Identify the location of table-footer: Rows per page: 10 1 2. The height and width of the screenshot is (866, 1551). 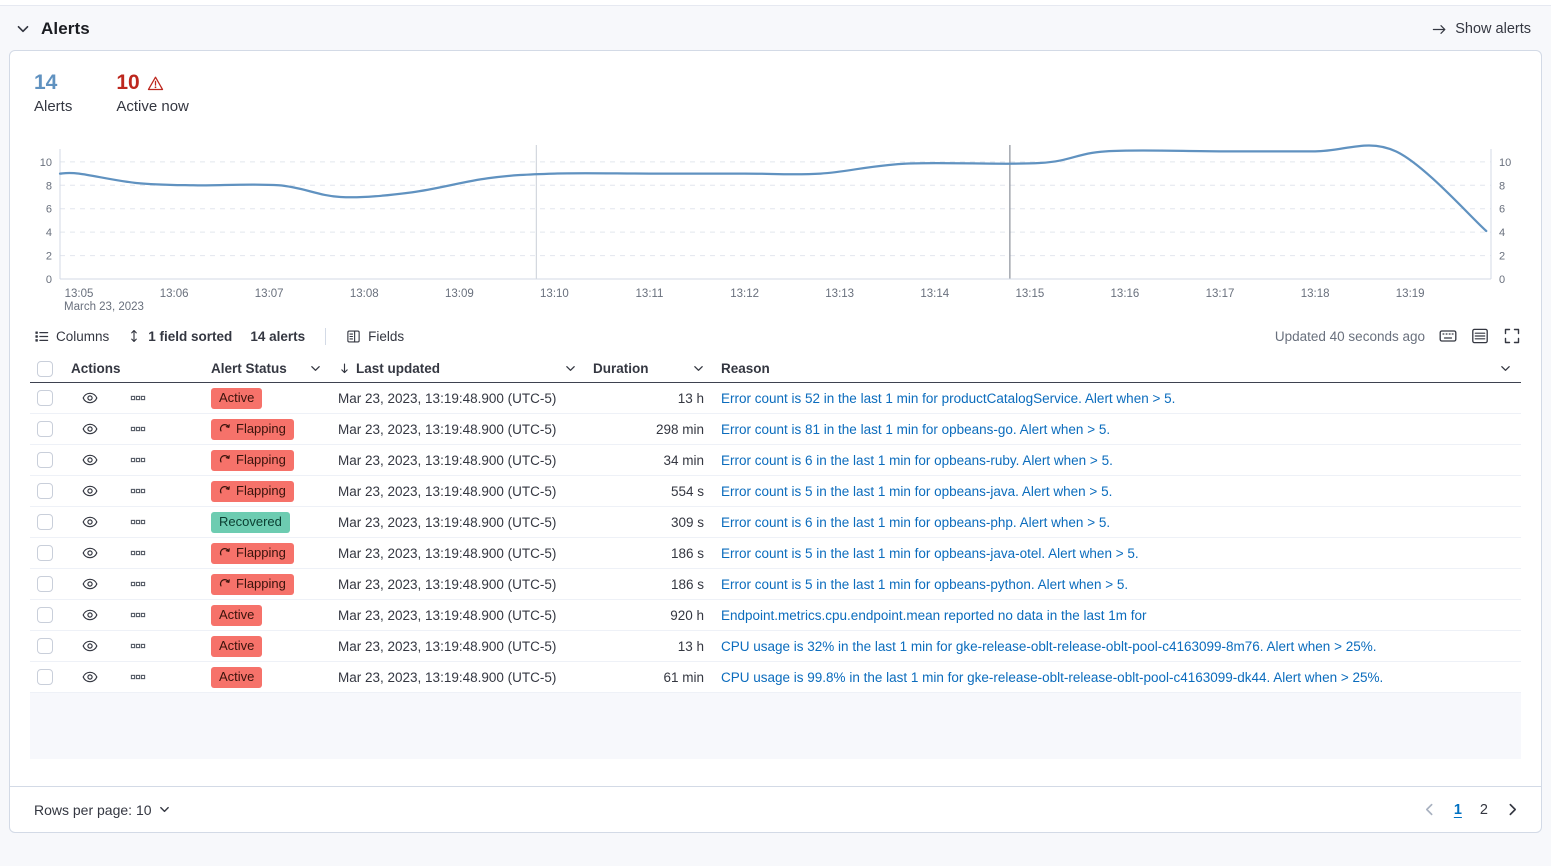
(775, 809).